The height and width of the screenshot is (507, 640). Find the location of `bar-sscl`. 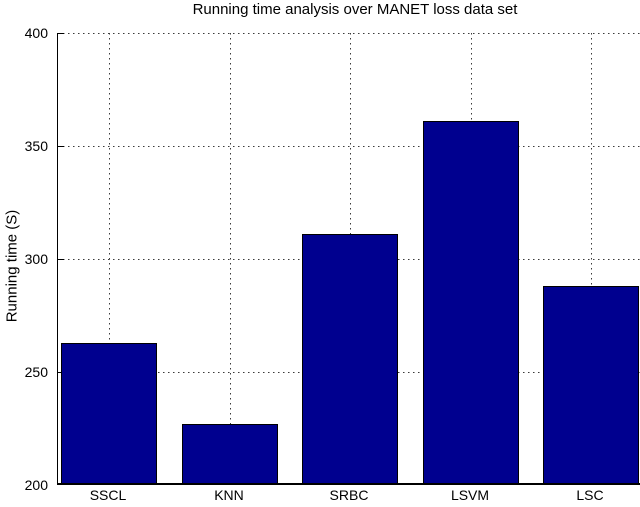

bar-sscl is located at coordinates (109, 413).